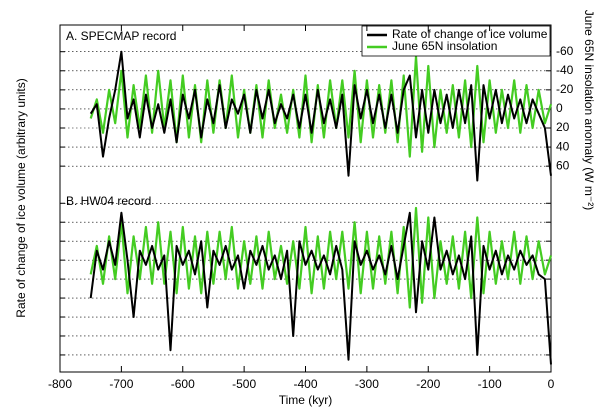  I want to click on y2-tick-label: -20, so click(565, 89).